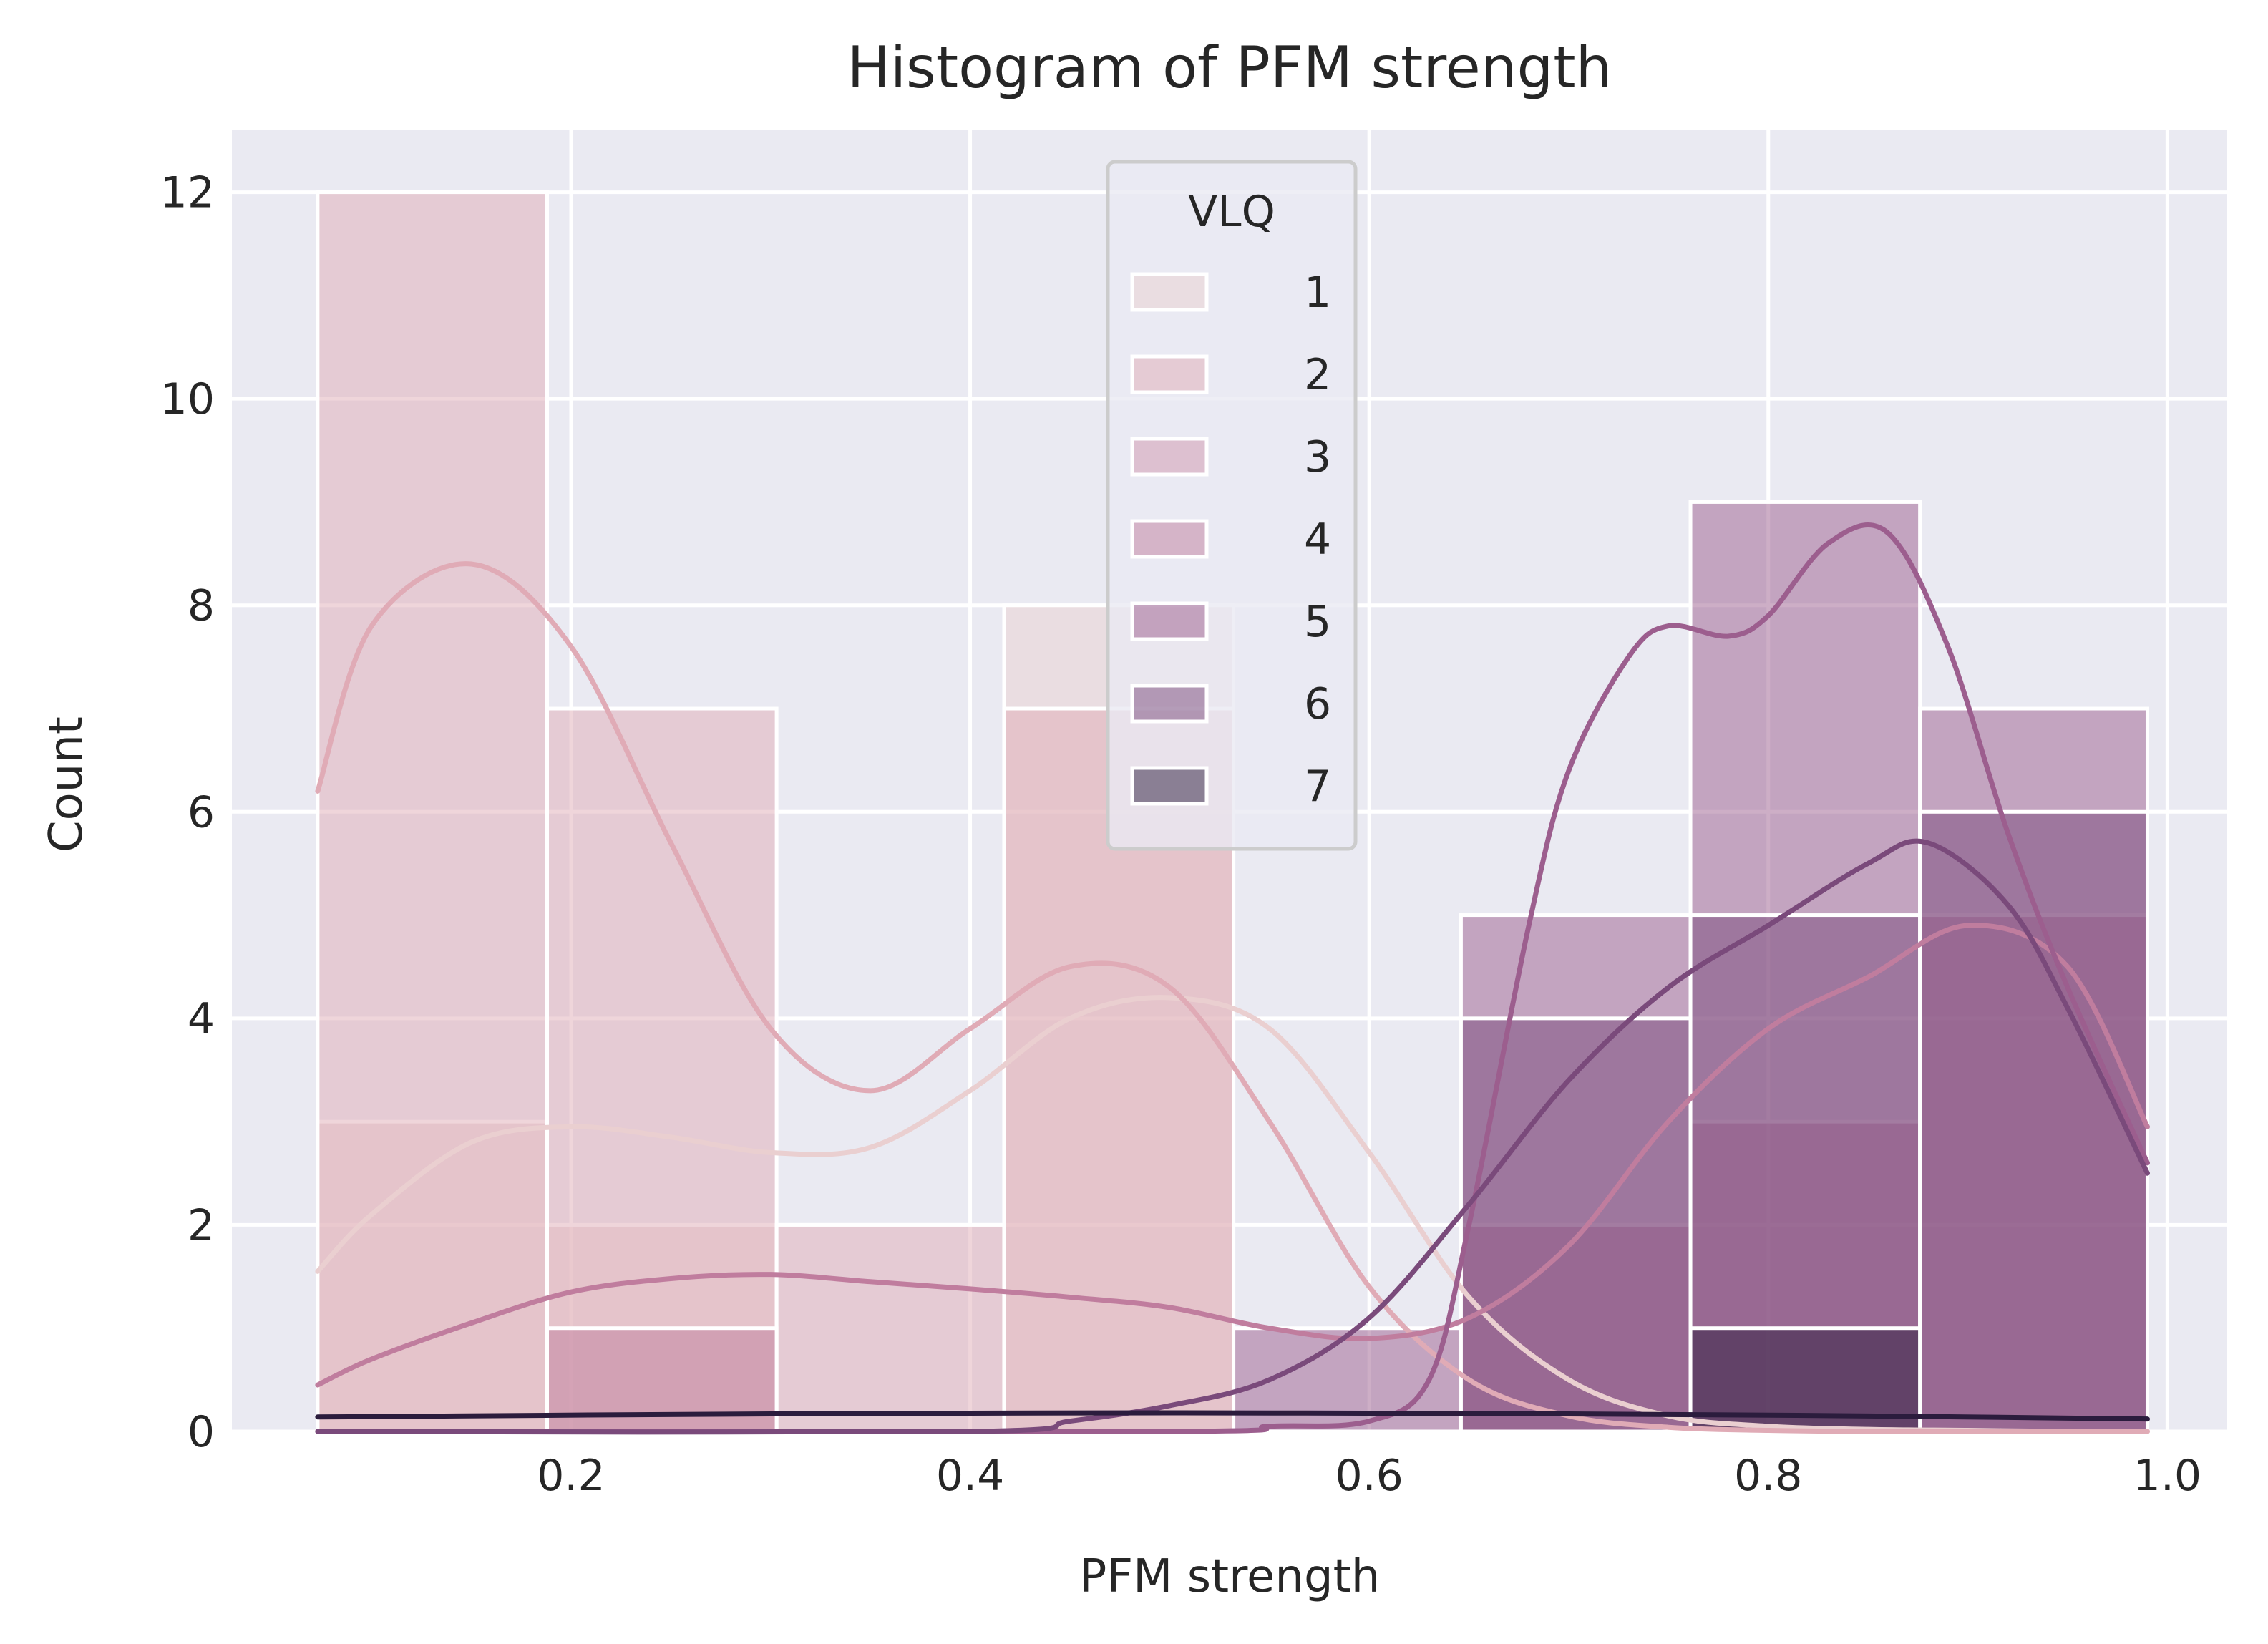 The height and width of the screenshot is (1644, 2268). I want to click on x-tick-label: 0.6, so click(1369, 1476).